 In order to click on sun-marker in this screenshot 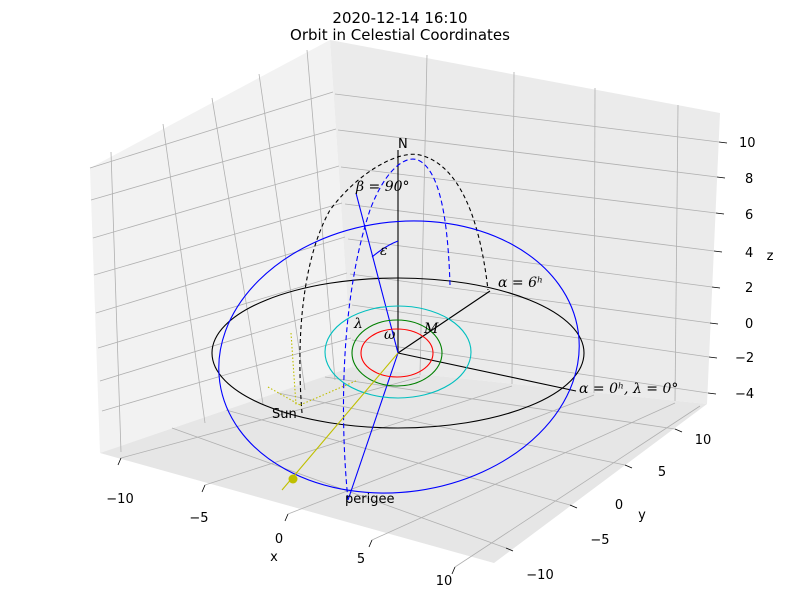, I will do `click(293, 479)`.